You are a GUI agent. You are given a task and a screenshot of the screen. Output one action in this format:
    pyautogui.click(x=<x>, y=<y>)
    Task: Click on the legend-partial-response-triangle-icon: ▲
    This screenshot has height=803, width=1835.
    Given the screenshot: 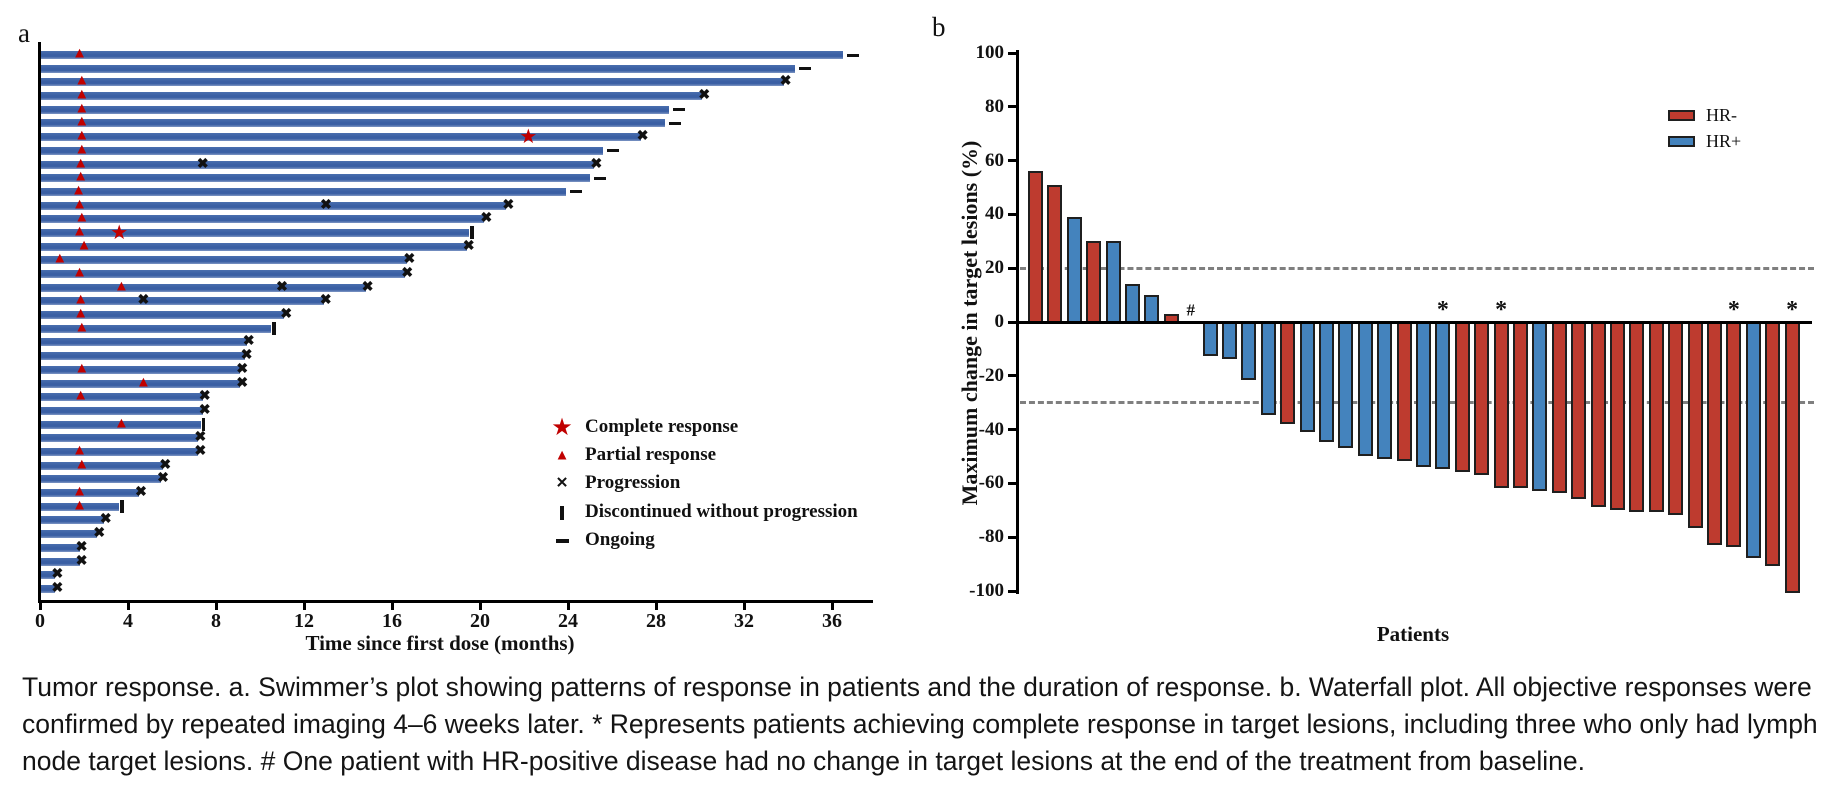 What is the action you would take?
    pyautogui.click(x=562, y=455)
    